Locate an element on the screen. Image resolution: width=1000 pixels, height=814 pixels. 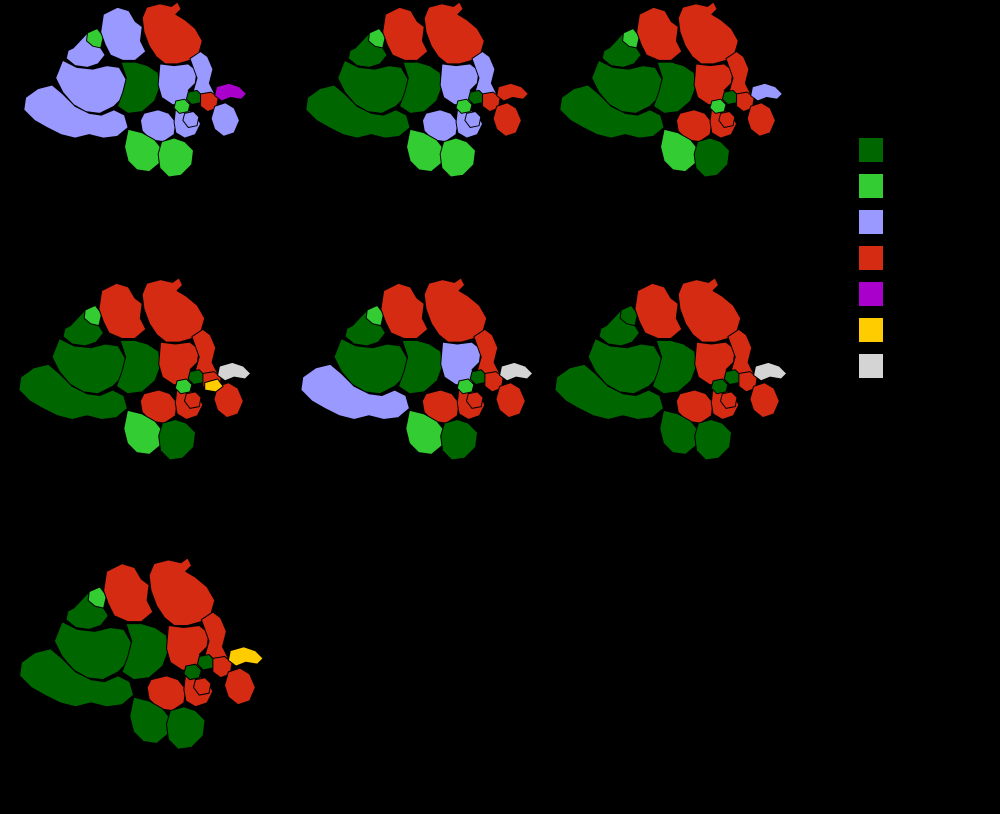
legend-item-periwinkle is located at coordinates (875, 222).